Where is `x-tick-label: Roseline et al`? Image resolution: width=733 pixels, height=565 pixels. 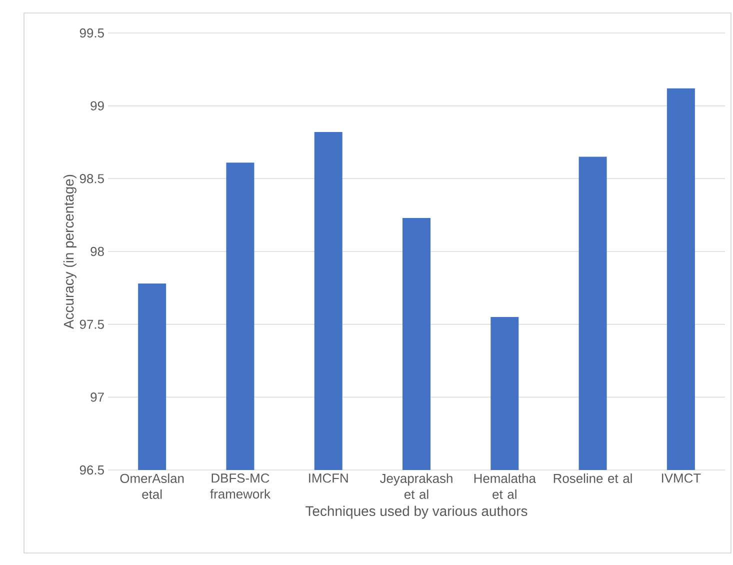
x-tick-label: Roseline et al is located at coordinates (593, 479).